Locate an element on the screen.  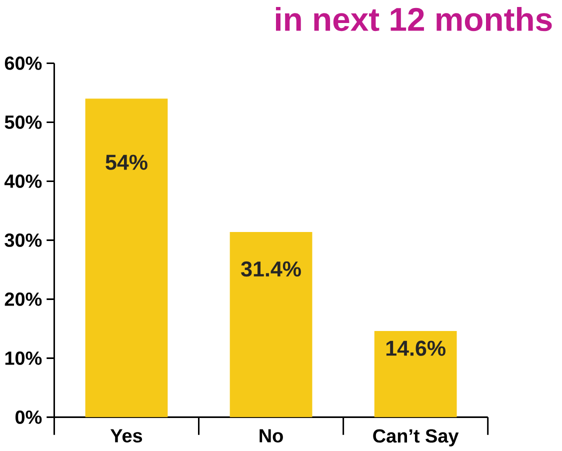
x-tick-label: Can’t Say is located at coordinates (416, 438).